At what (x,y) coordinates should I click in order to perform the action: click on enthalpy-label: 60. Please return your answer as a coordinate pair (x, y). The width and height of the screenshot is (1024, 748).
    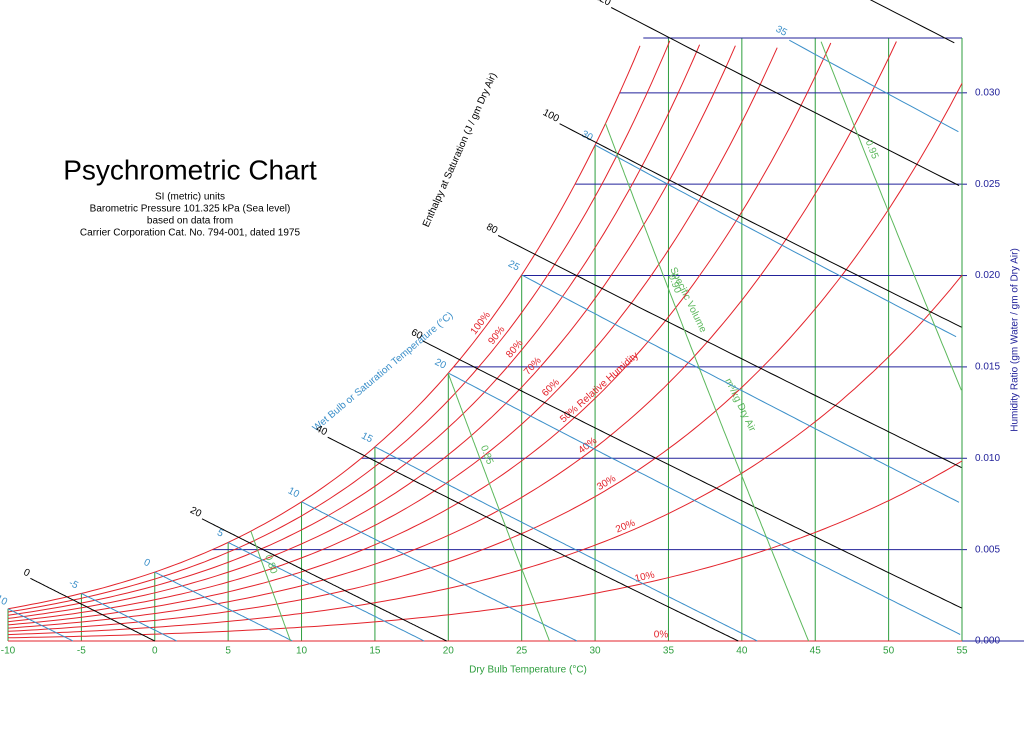
    Looking at the image, I should click on (416, 334).